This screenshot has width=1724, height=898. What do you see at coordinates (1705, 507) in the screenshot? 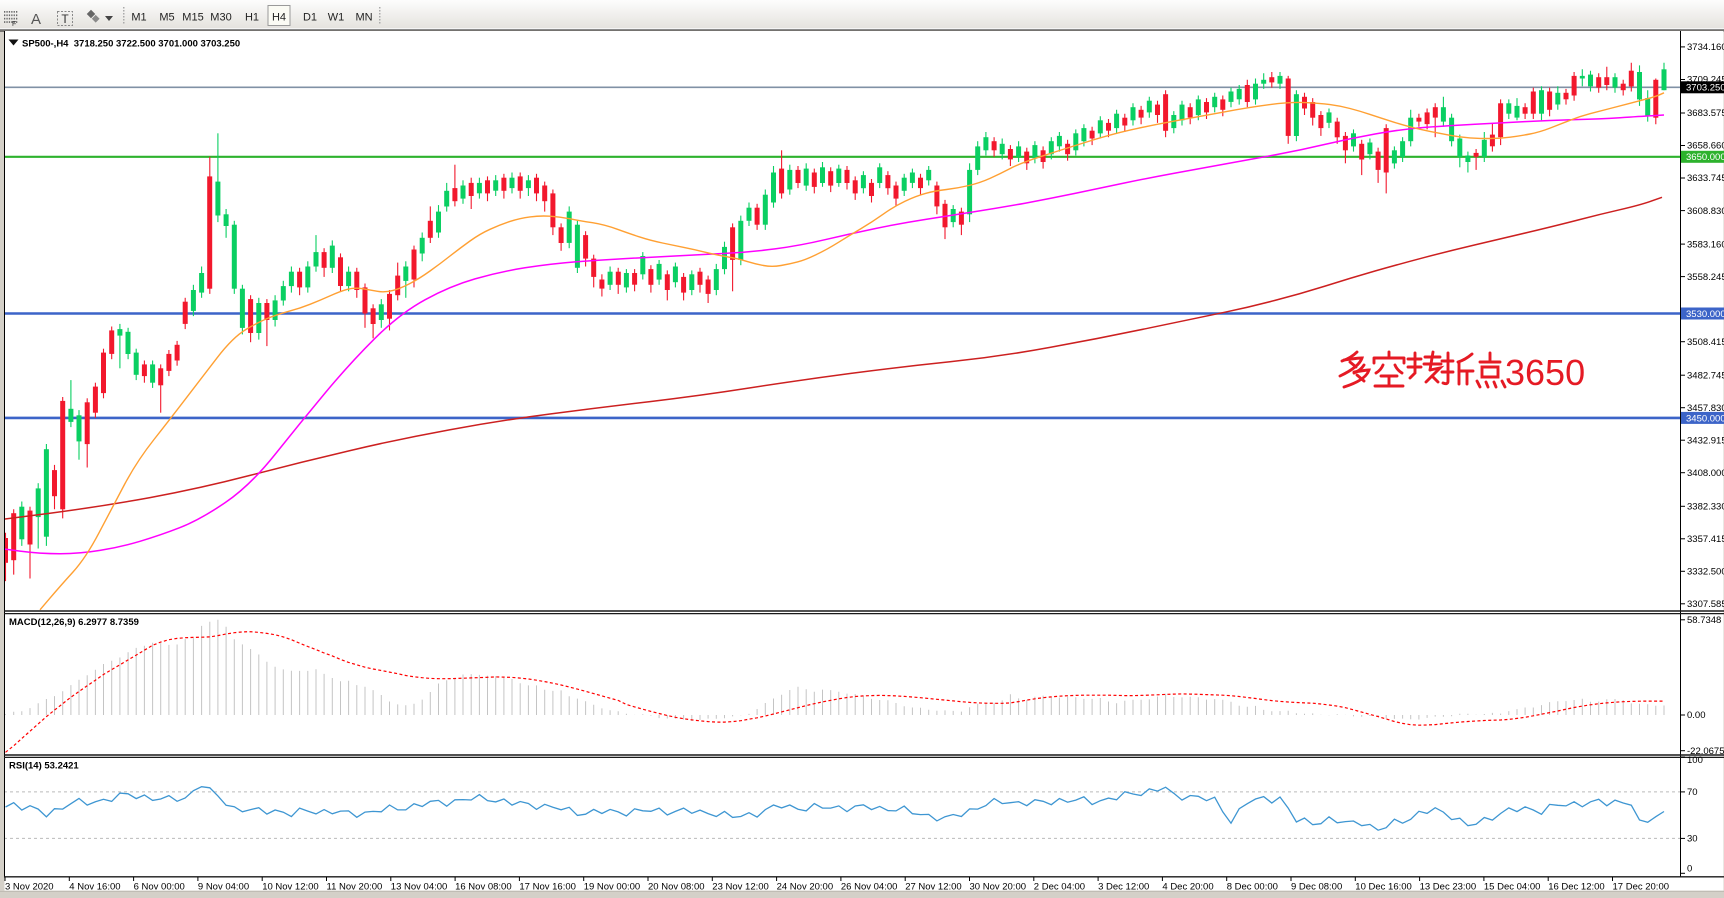
I see `svg-text: 3382.330` at bounding box center [1705, 507].